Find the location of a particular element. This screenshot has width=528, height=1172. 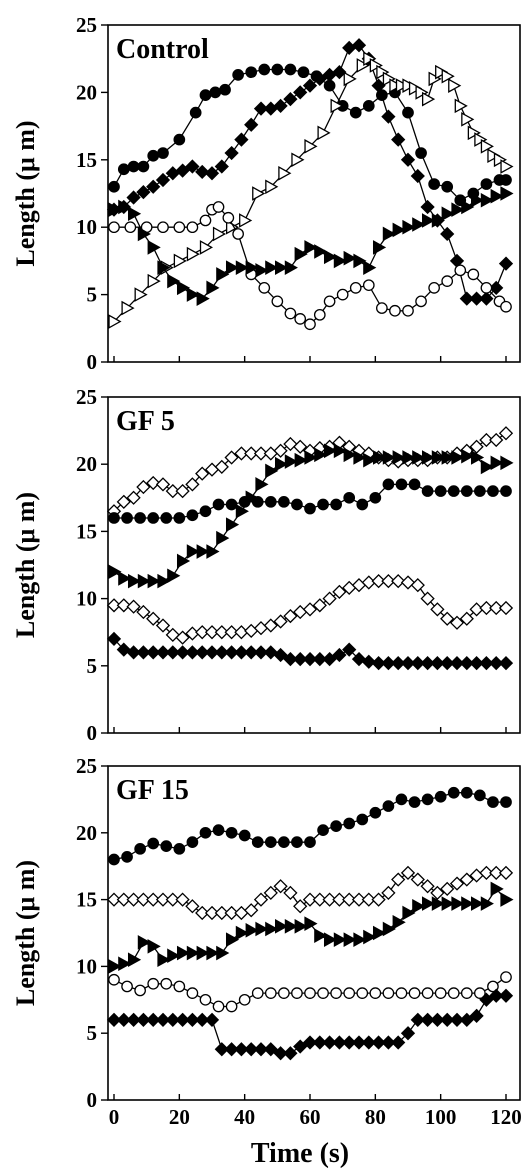

x-tick-label-5: 100 is located at coordinates (441, 1117).